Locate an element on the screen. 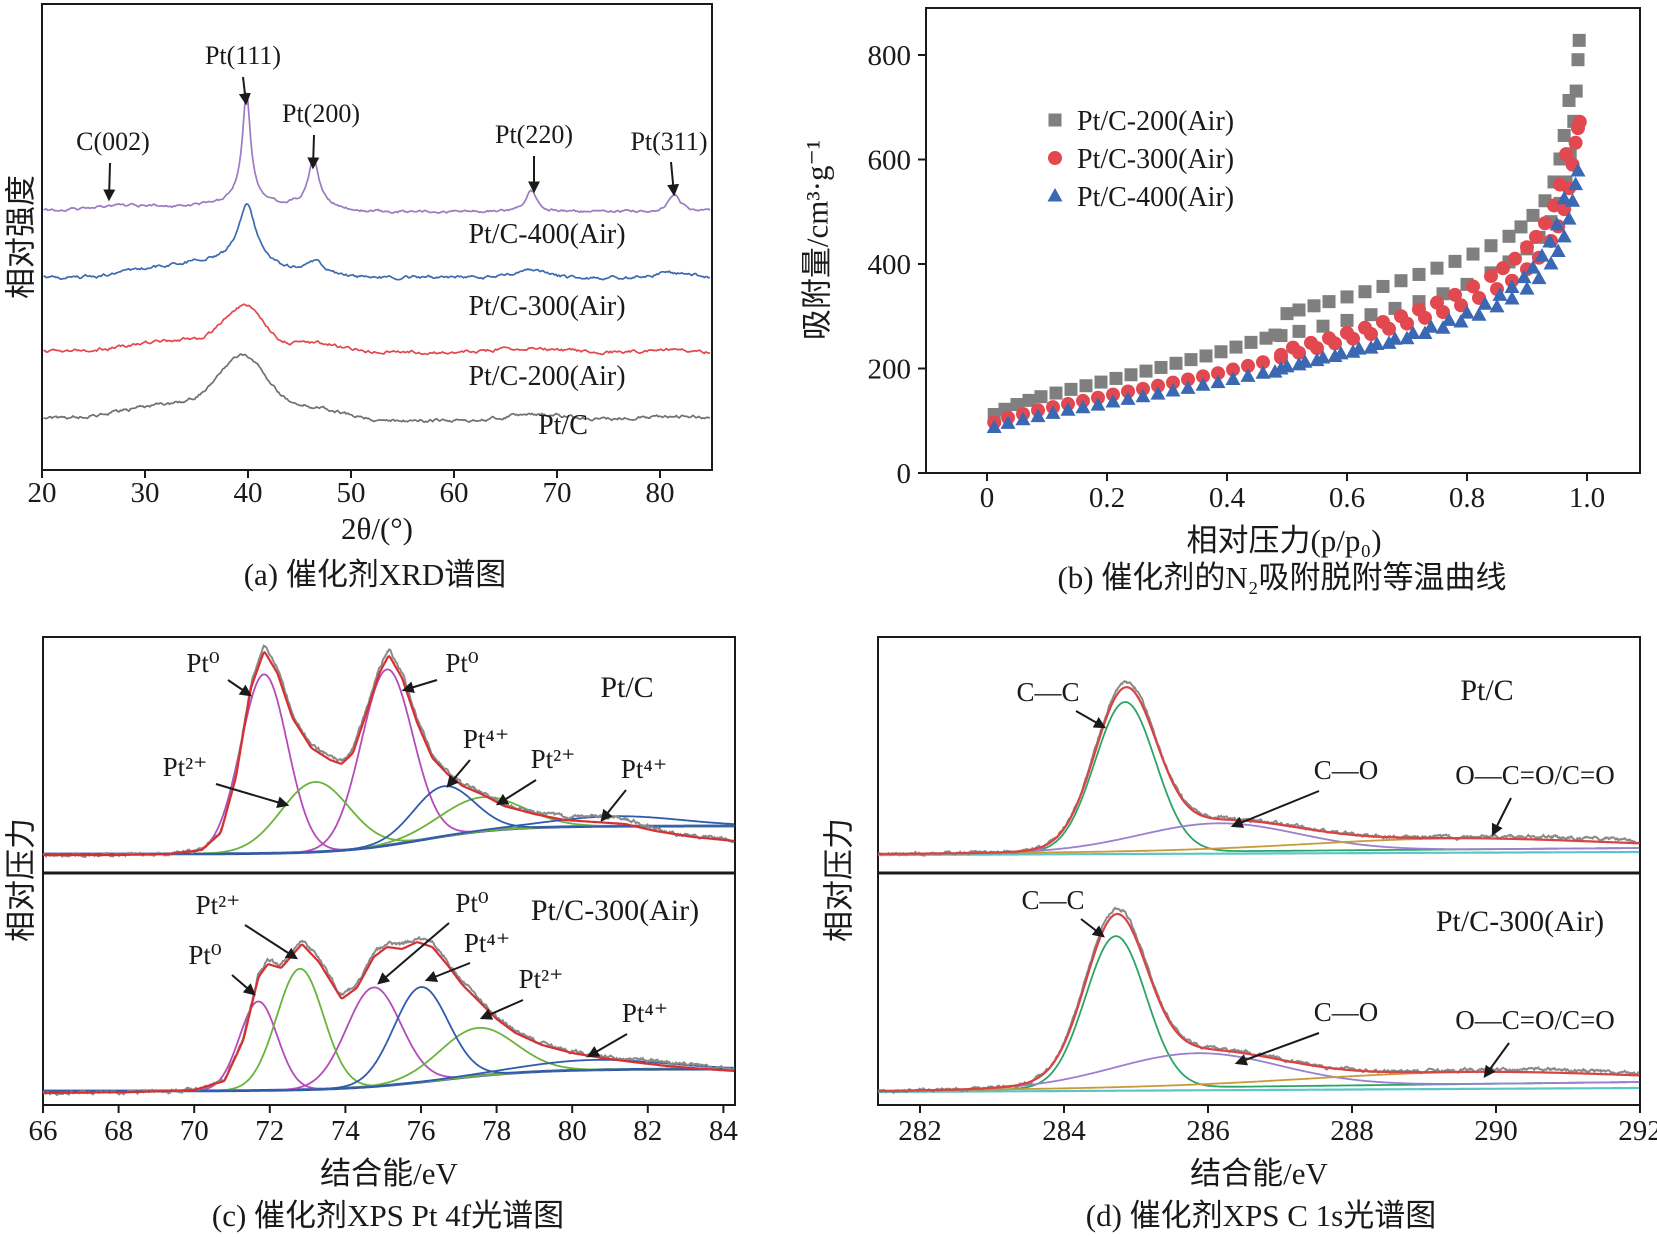 The image size is (1657, 1237). x-tick-label: 0.2 is located at coordinates (1107, 498).